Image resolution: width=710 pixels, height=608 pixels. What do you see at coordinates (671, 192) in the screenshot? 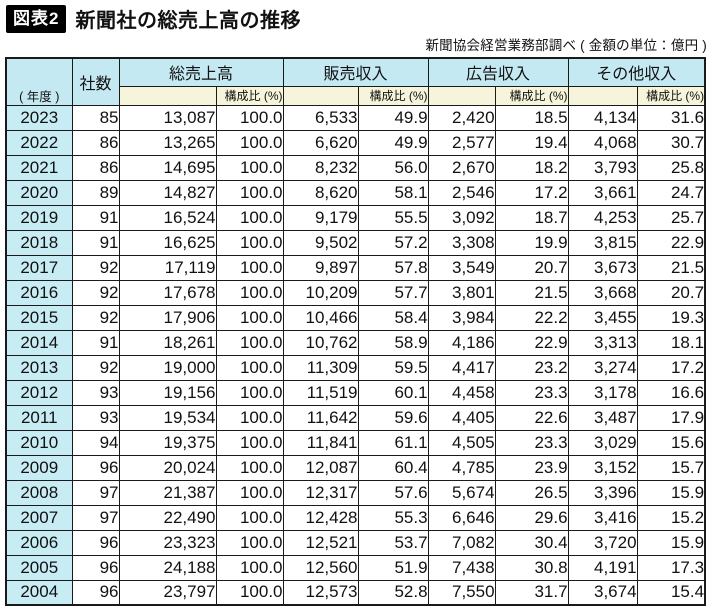
I see `other-revenue-pct-cell: 24.7` at bounding box center [671, 192].